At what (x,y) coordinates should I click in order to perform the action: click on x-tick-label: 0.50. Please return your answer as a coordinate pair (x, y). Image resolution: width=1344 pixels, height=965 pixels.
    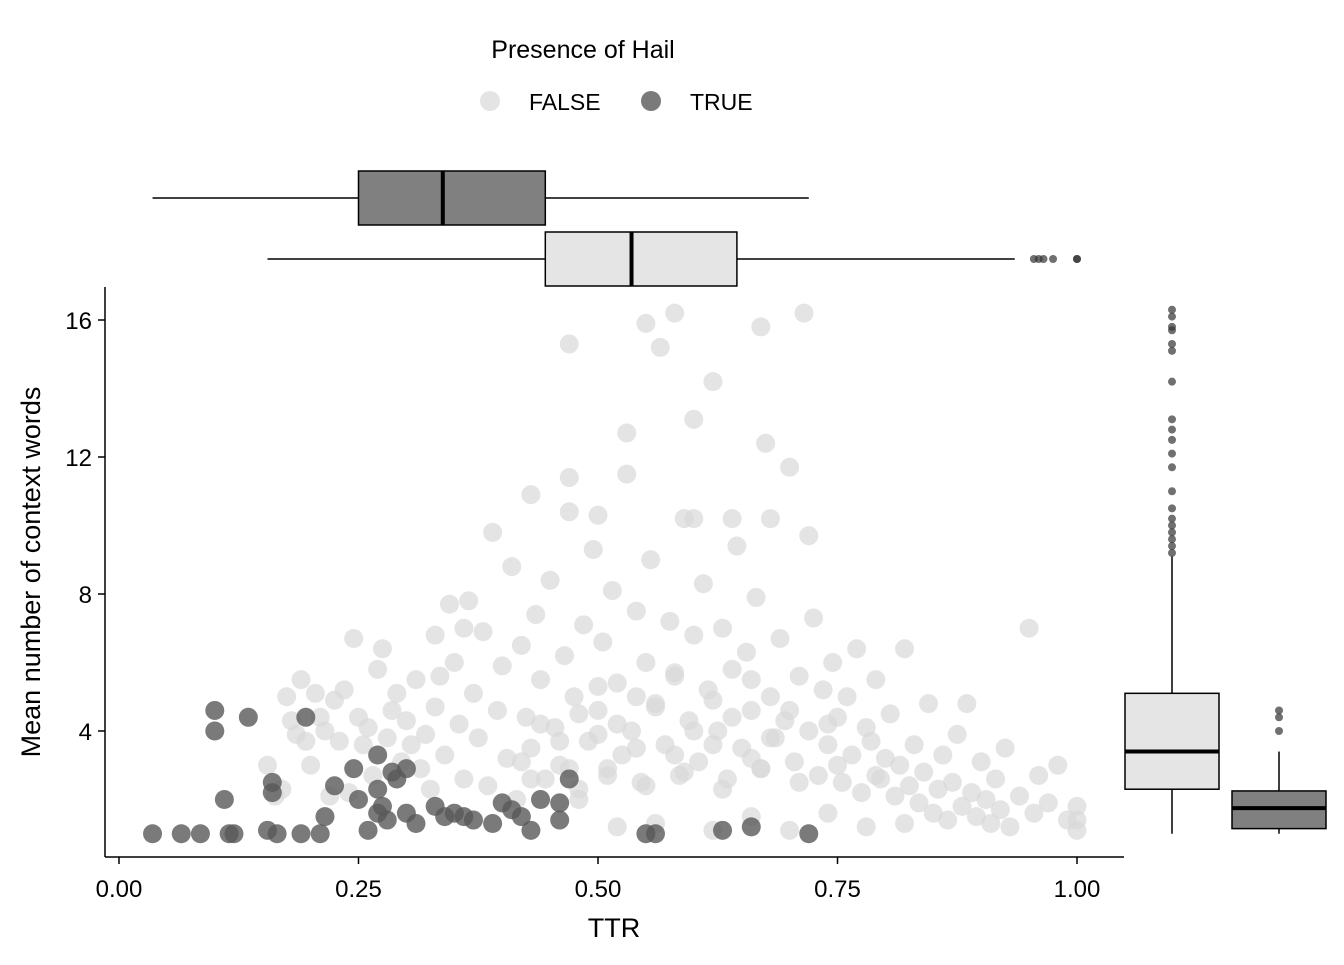
    Looking at the image, I should click on (598, 889).